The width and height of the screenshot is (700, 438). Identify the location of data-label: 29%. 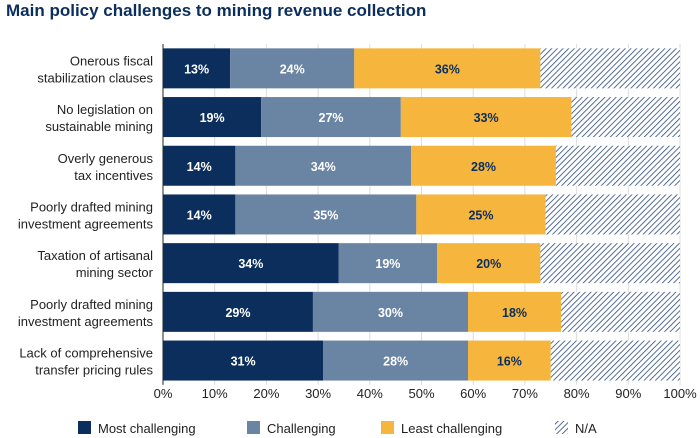
(237, 313).